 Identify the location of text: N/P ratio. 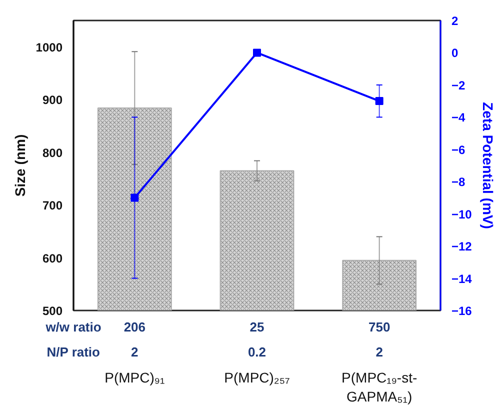
(73, 352).